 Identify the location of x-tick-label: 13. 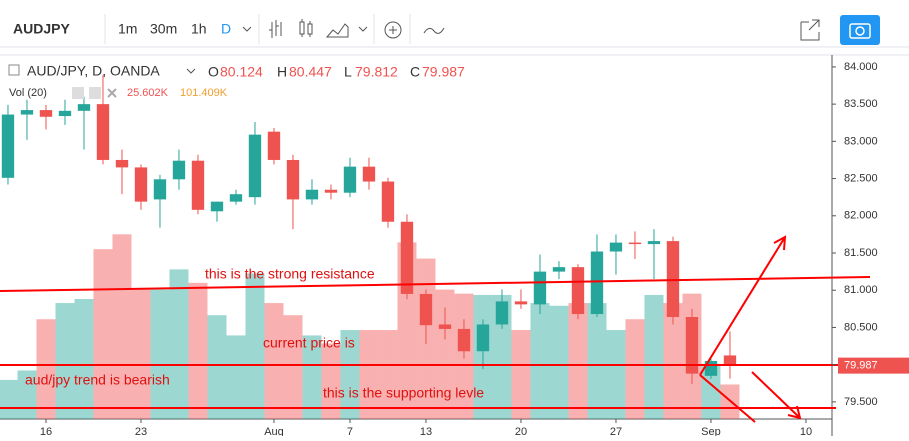
(426, 431).